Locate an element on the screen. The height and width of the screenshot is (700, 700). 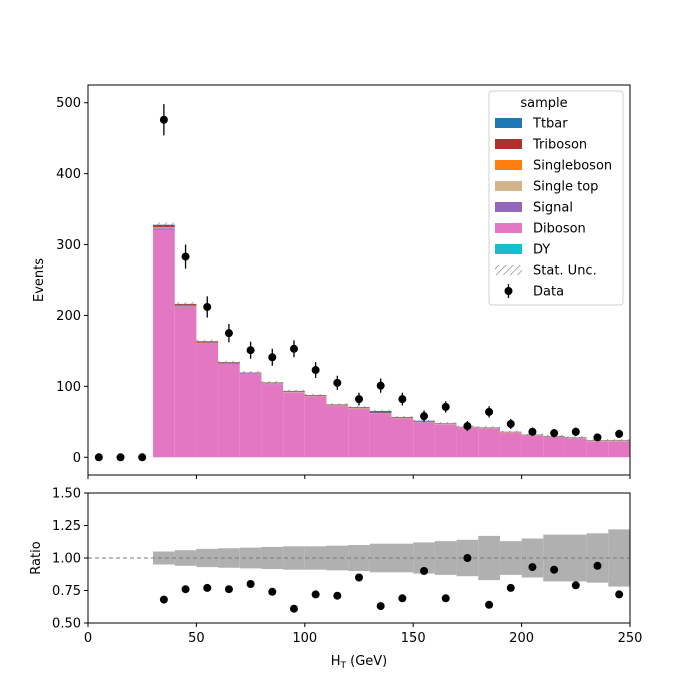
x-axis-label: HT (GeV) is located at coordinates (359, 662).